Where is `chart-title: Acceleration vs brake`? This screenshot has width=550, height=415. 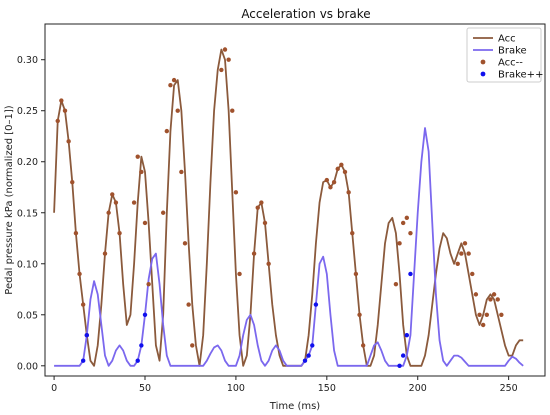
chart-title: Acceleration vs brake is located at coordinates (305, 14).